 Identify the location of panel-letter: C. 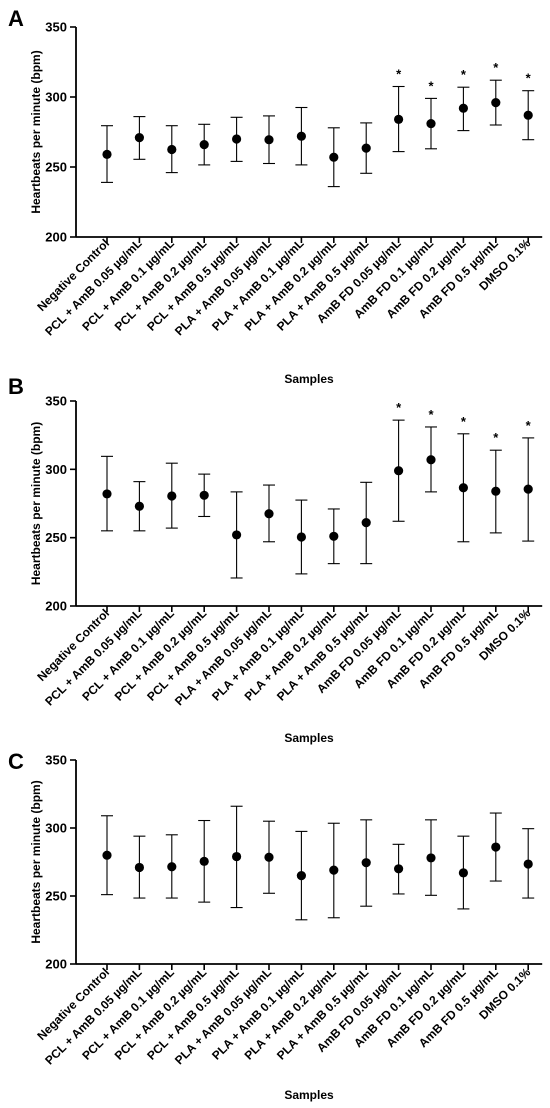
(16, 761).